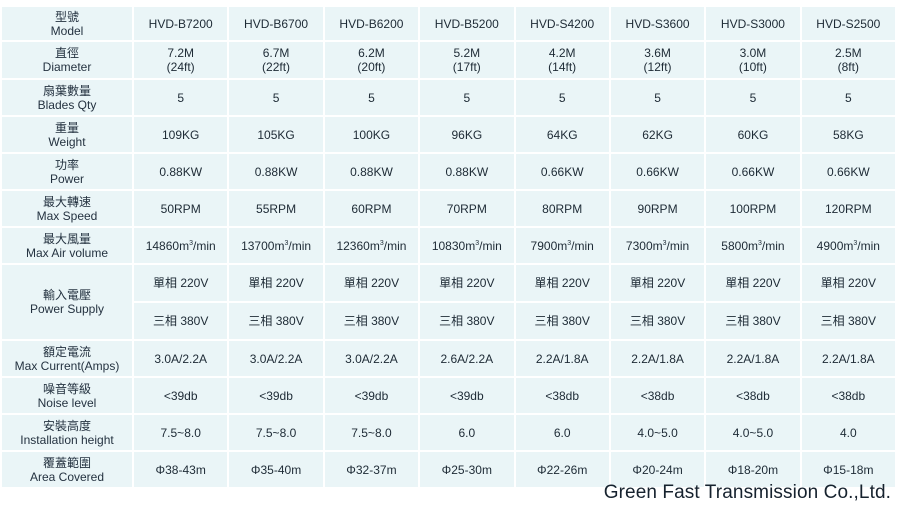  I want to click on row-label-zh: 額定電流, so click(66, 351).